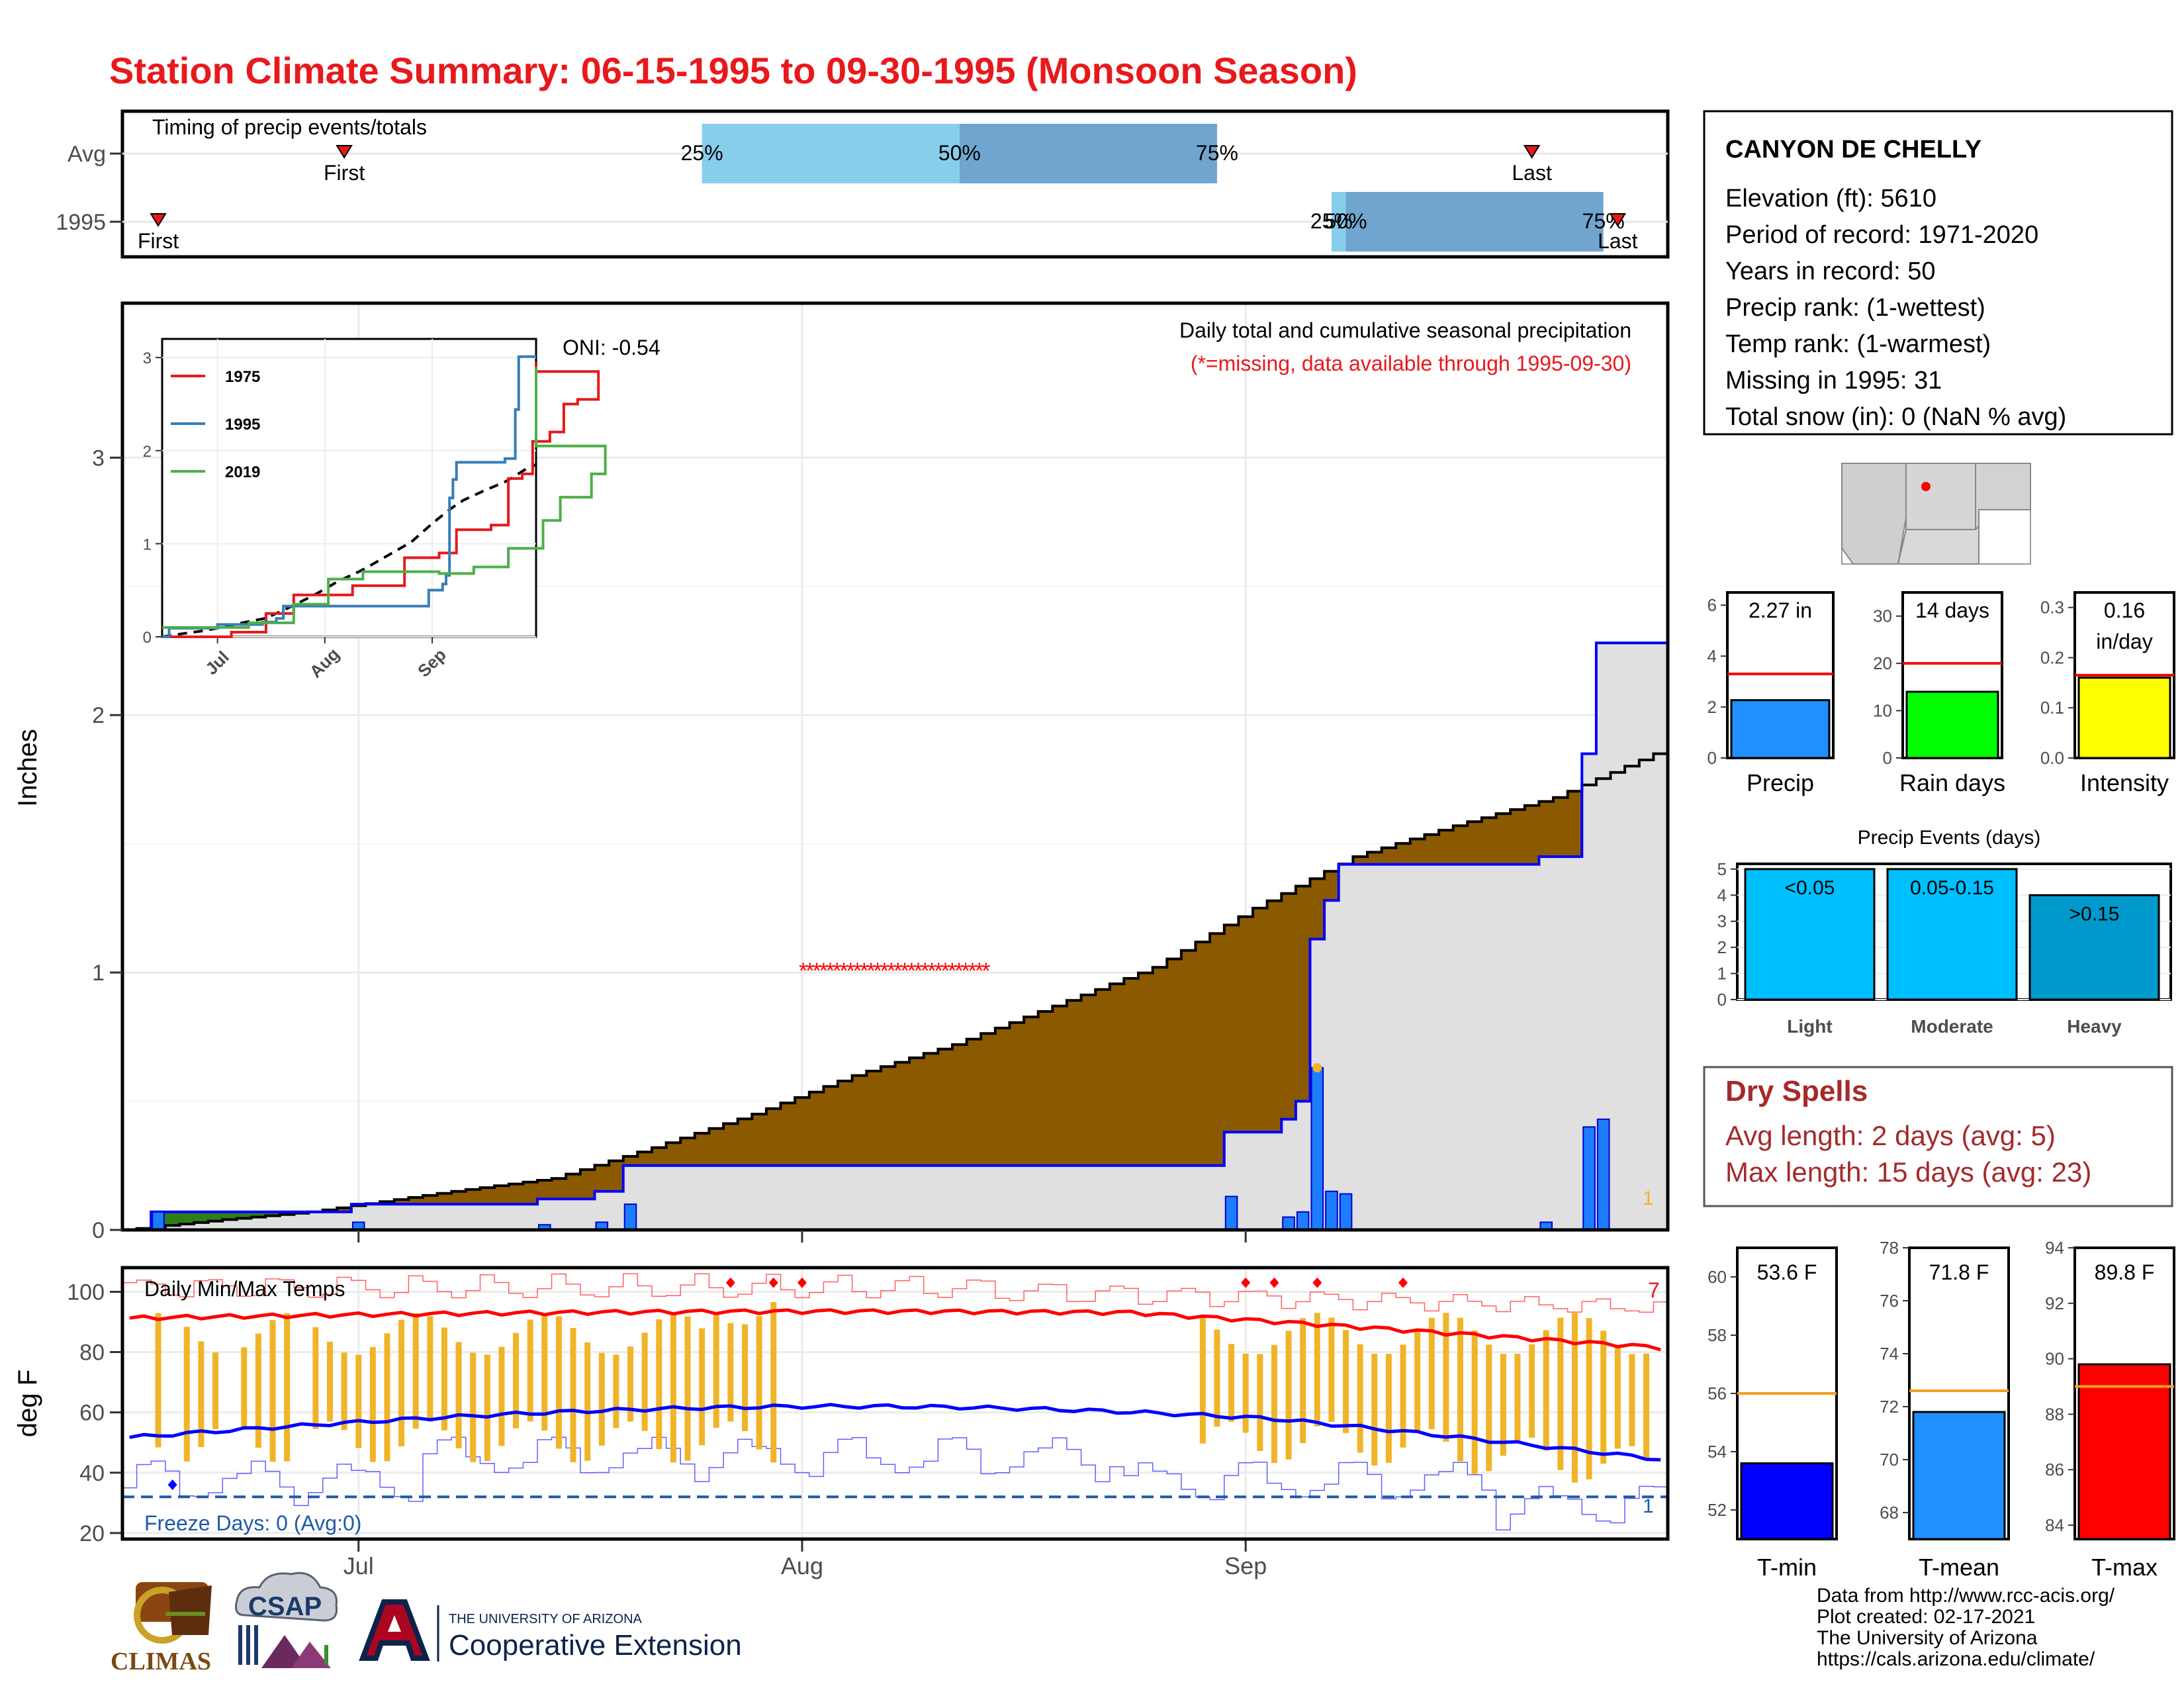 The width and height of the screenshot is (2184, 1688). I want to click on credit-line: https://cals.arizona.edu/climate/, so click(1956, 1659).